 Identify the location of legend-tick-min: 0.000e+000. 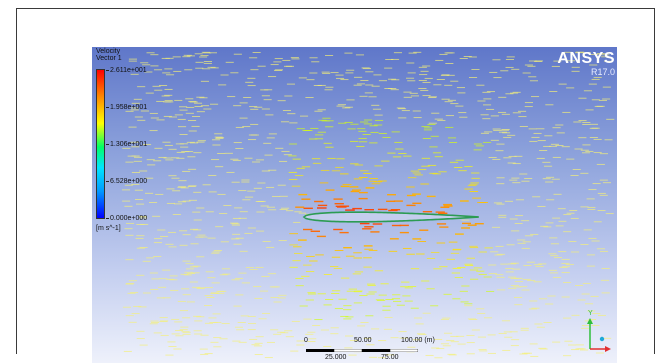
(126, 218).